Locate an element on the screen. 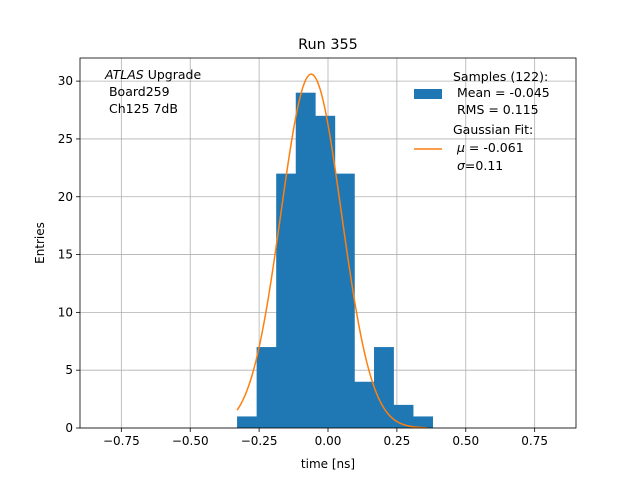  y-tick-label-3: 15 is located at coordinates (65, 255).